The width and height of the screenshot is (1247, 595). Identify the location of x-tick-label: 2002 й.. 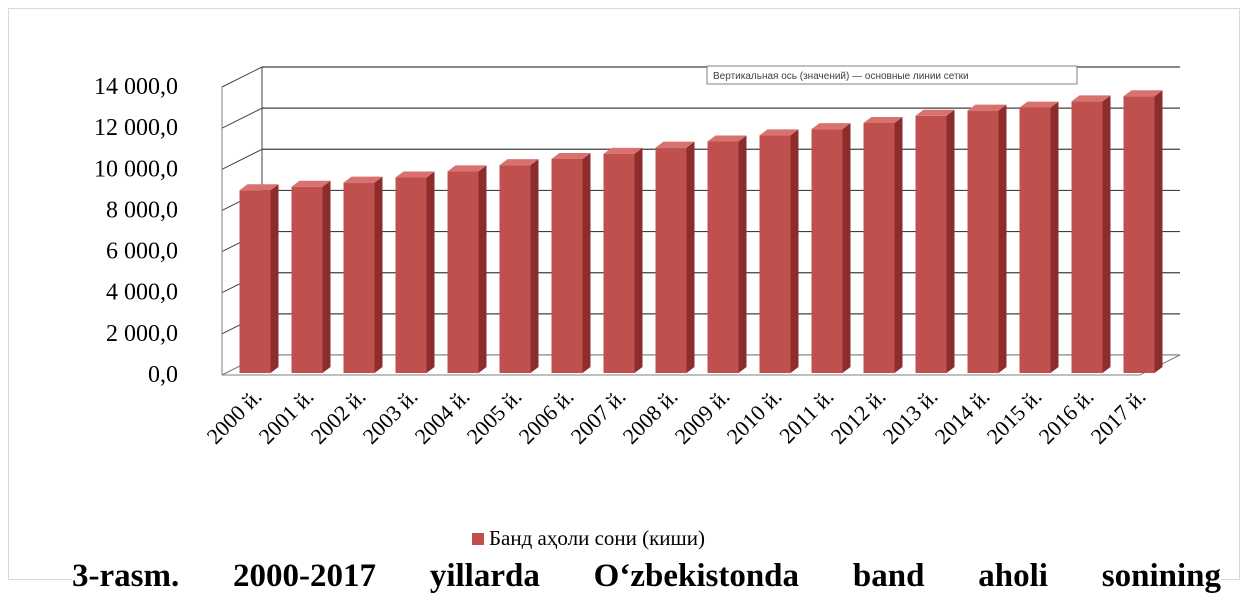
(338, 416).